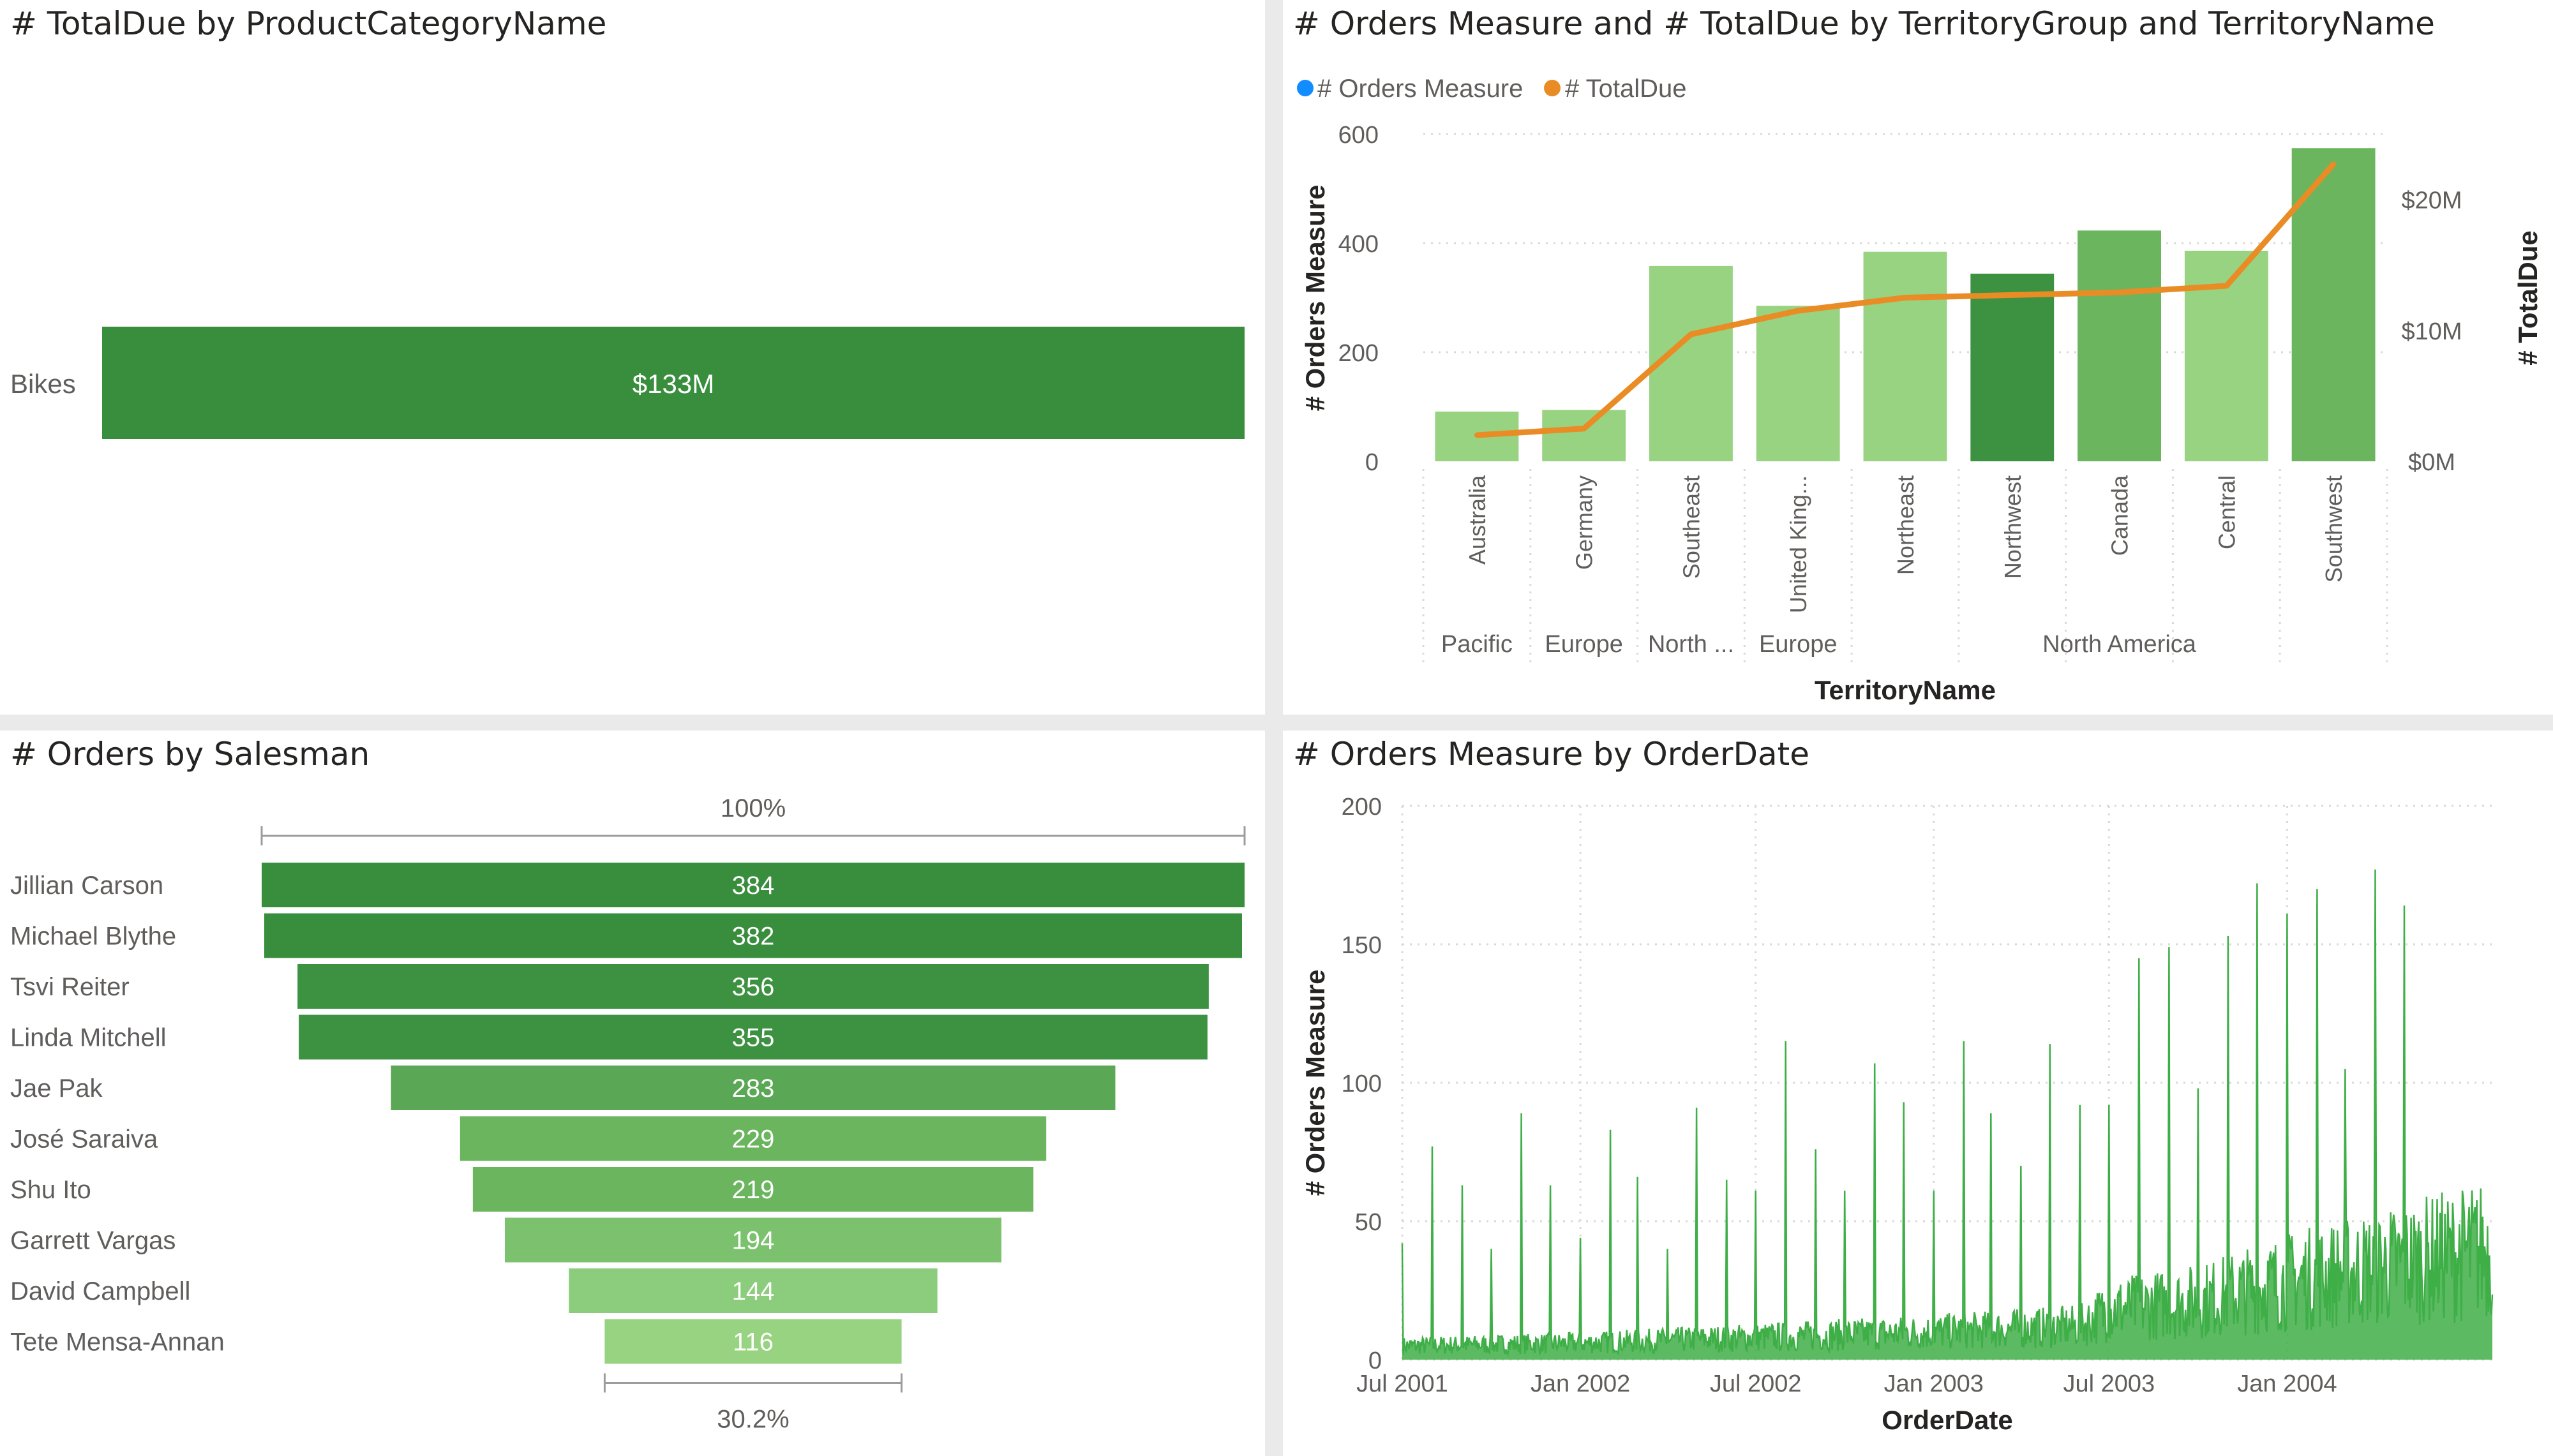 The image size is (2553, 1456). I want to click on funnel-category-label: David Campbell, so click(100, 1291).